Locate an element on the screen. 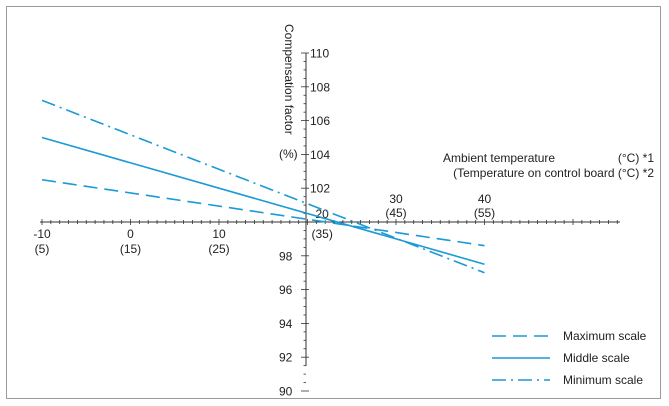 Image resolution: width=669 pixels, height=406 pixels. x-axis-title-1: Ambient temperature is located at coordinates (499, 158).